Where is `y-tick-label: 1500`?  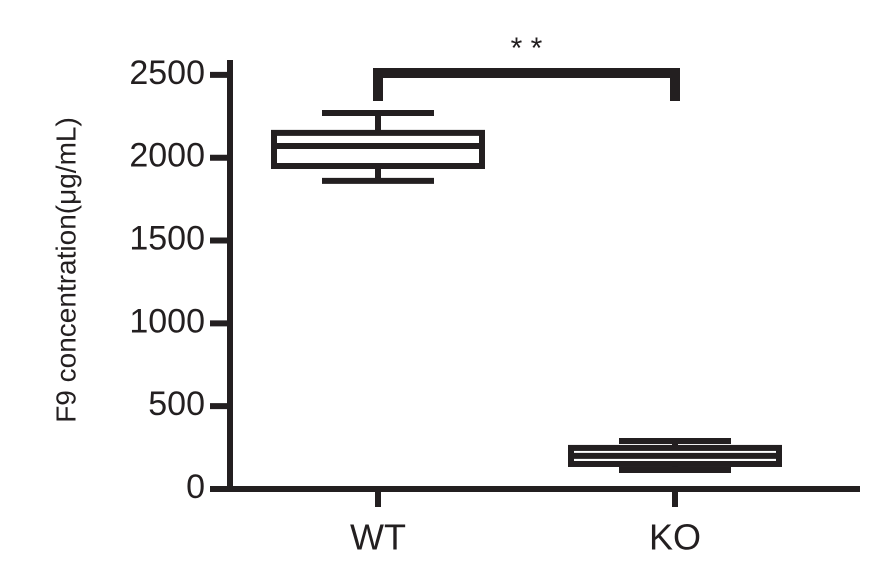 y-tick-label: 1500 is located at coordinates (167, 239).